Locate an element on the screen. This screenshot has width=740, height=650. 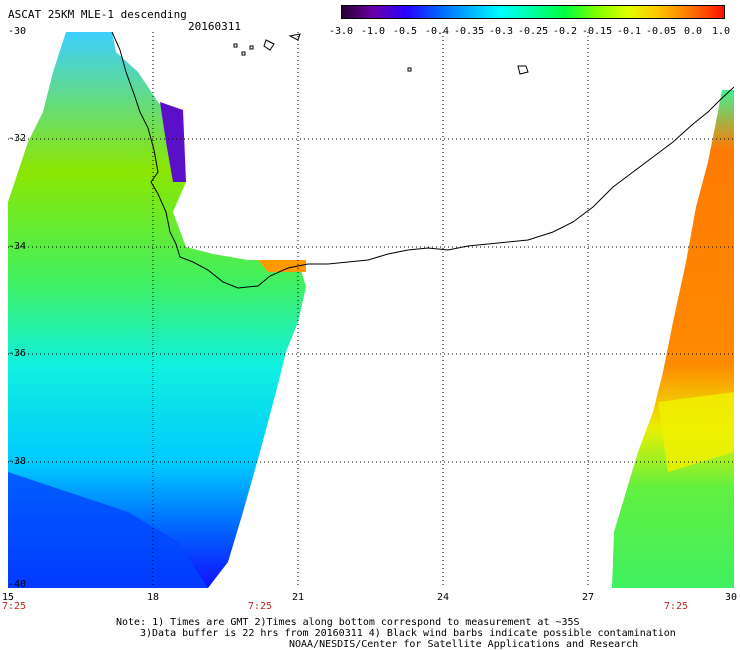
lat-label-38: -38 is located at coordinates (17, 461).